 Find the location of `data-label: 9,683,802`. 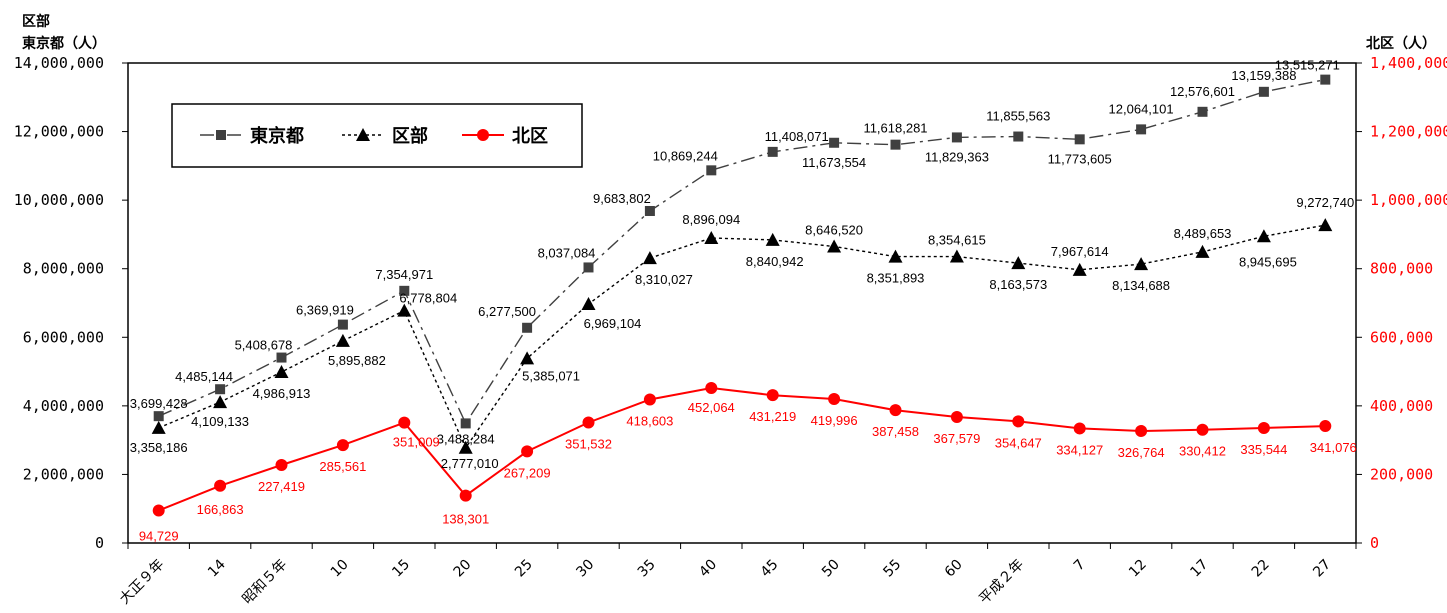

data-label: 9,683,802 is located at coordinates (622, 198).